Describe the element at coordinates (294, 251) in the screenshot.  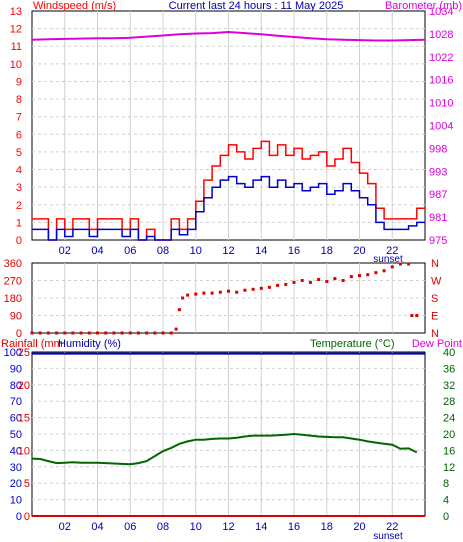
I see `wind-xtick-7: 16` at that location.